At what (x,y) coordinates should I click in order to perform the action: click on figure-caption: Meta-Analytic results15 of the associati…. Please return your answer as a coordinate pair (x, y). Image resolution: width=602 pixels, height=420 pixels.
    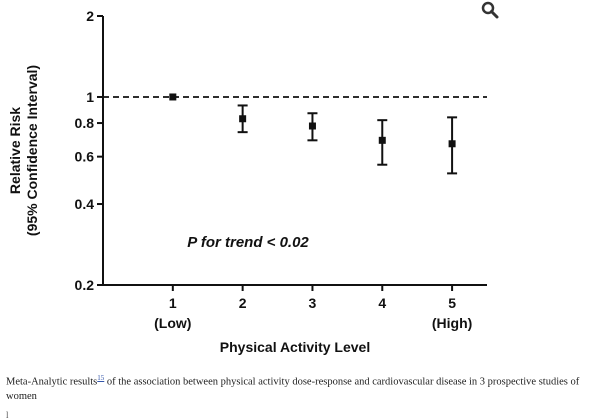
    Looking at the image, I should click on (301, 387).